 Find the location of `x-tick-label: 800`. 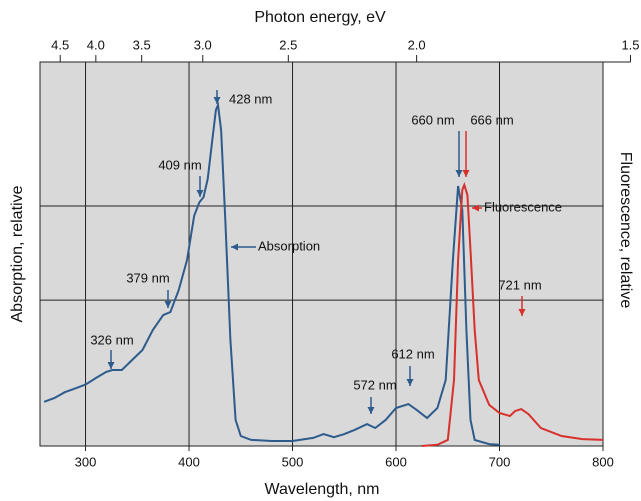

x-tick-label: 800 is located at coordinates (603, 461).